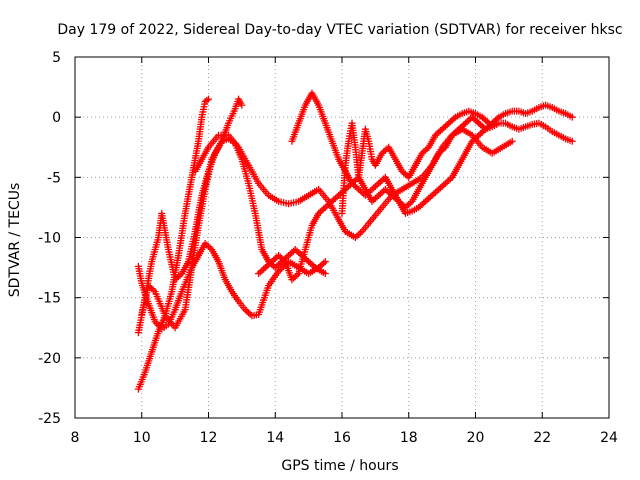  What do you see at coordinates (609, 438) in the screenshot?
I see `x-tick-label: 24` at bounding box center [609, 438].